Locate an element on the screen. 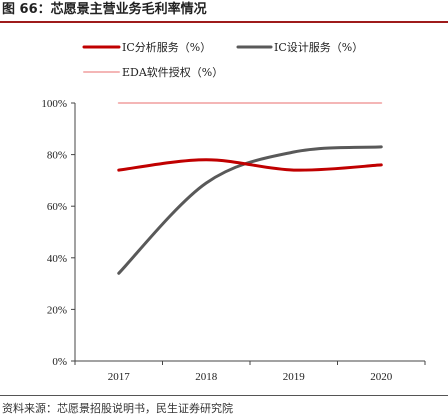 The width and height of the screenshot is (448, 416). x-tick-label: 2020 is located at coordinates (381, 377).